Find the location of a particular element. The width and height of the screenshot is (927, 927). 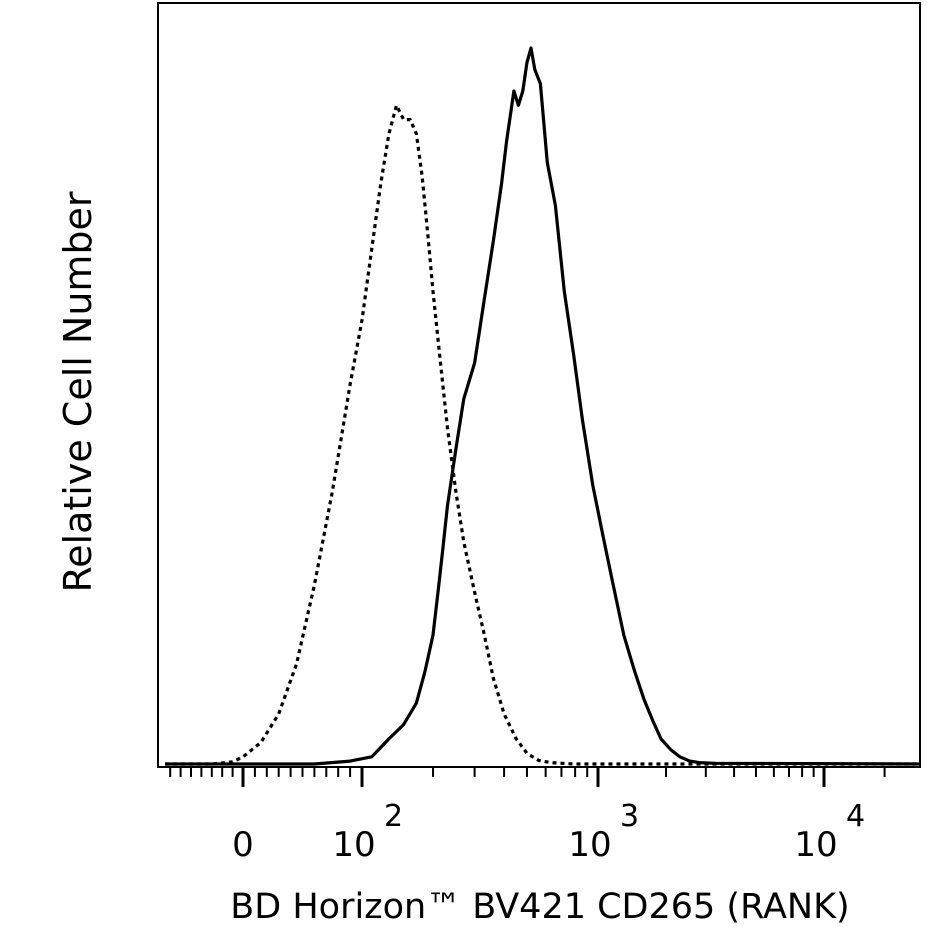

x-major-ticks is located at coordinates (533, 777).